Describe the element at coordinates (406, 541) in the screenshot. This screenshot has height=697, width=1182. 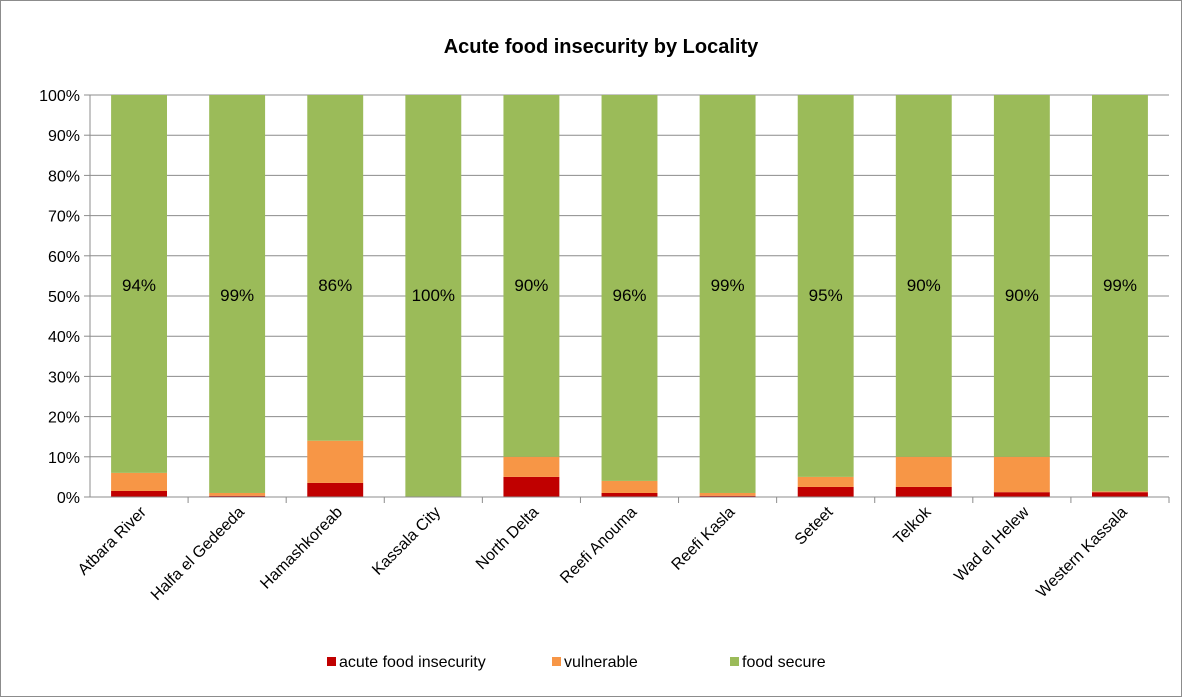
I see `x-tick-label: Kassala City` at that location.